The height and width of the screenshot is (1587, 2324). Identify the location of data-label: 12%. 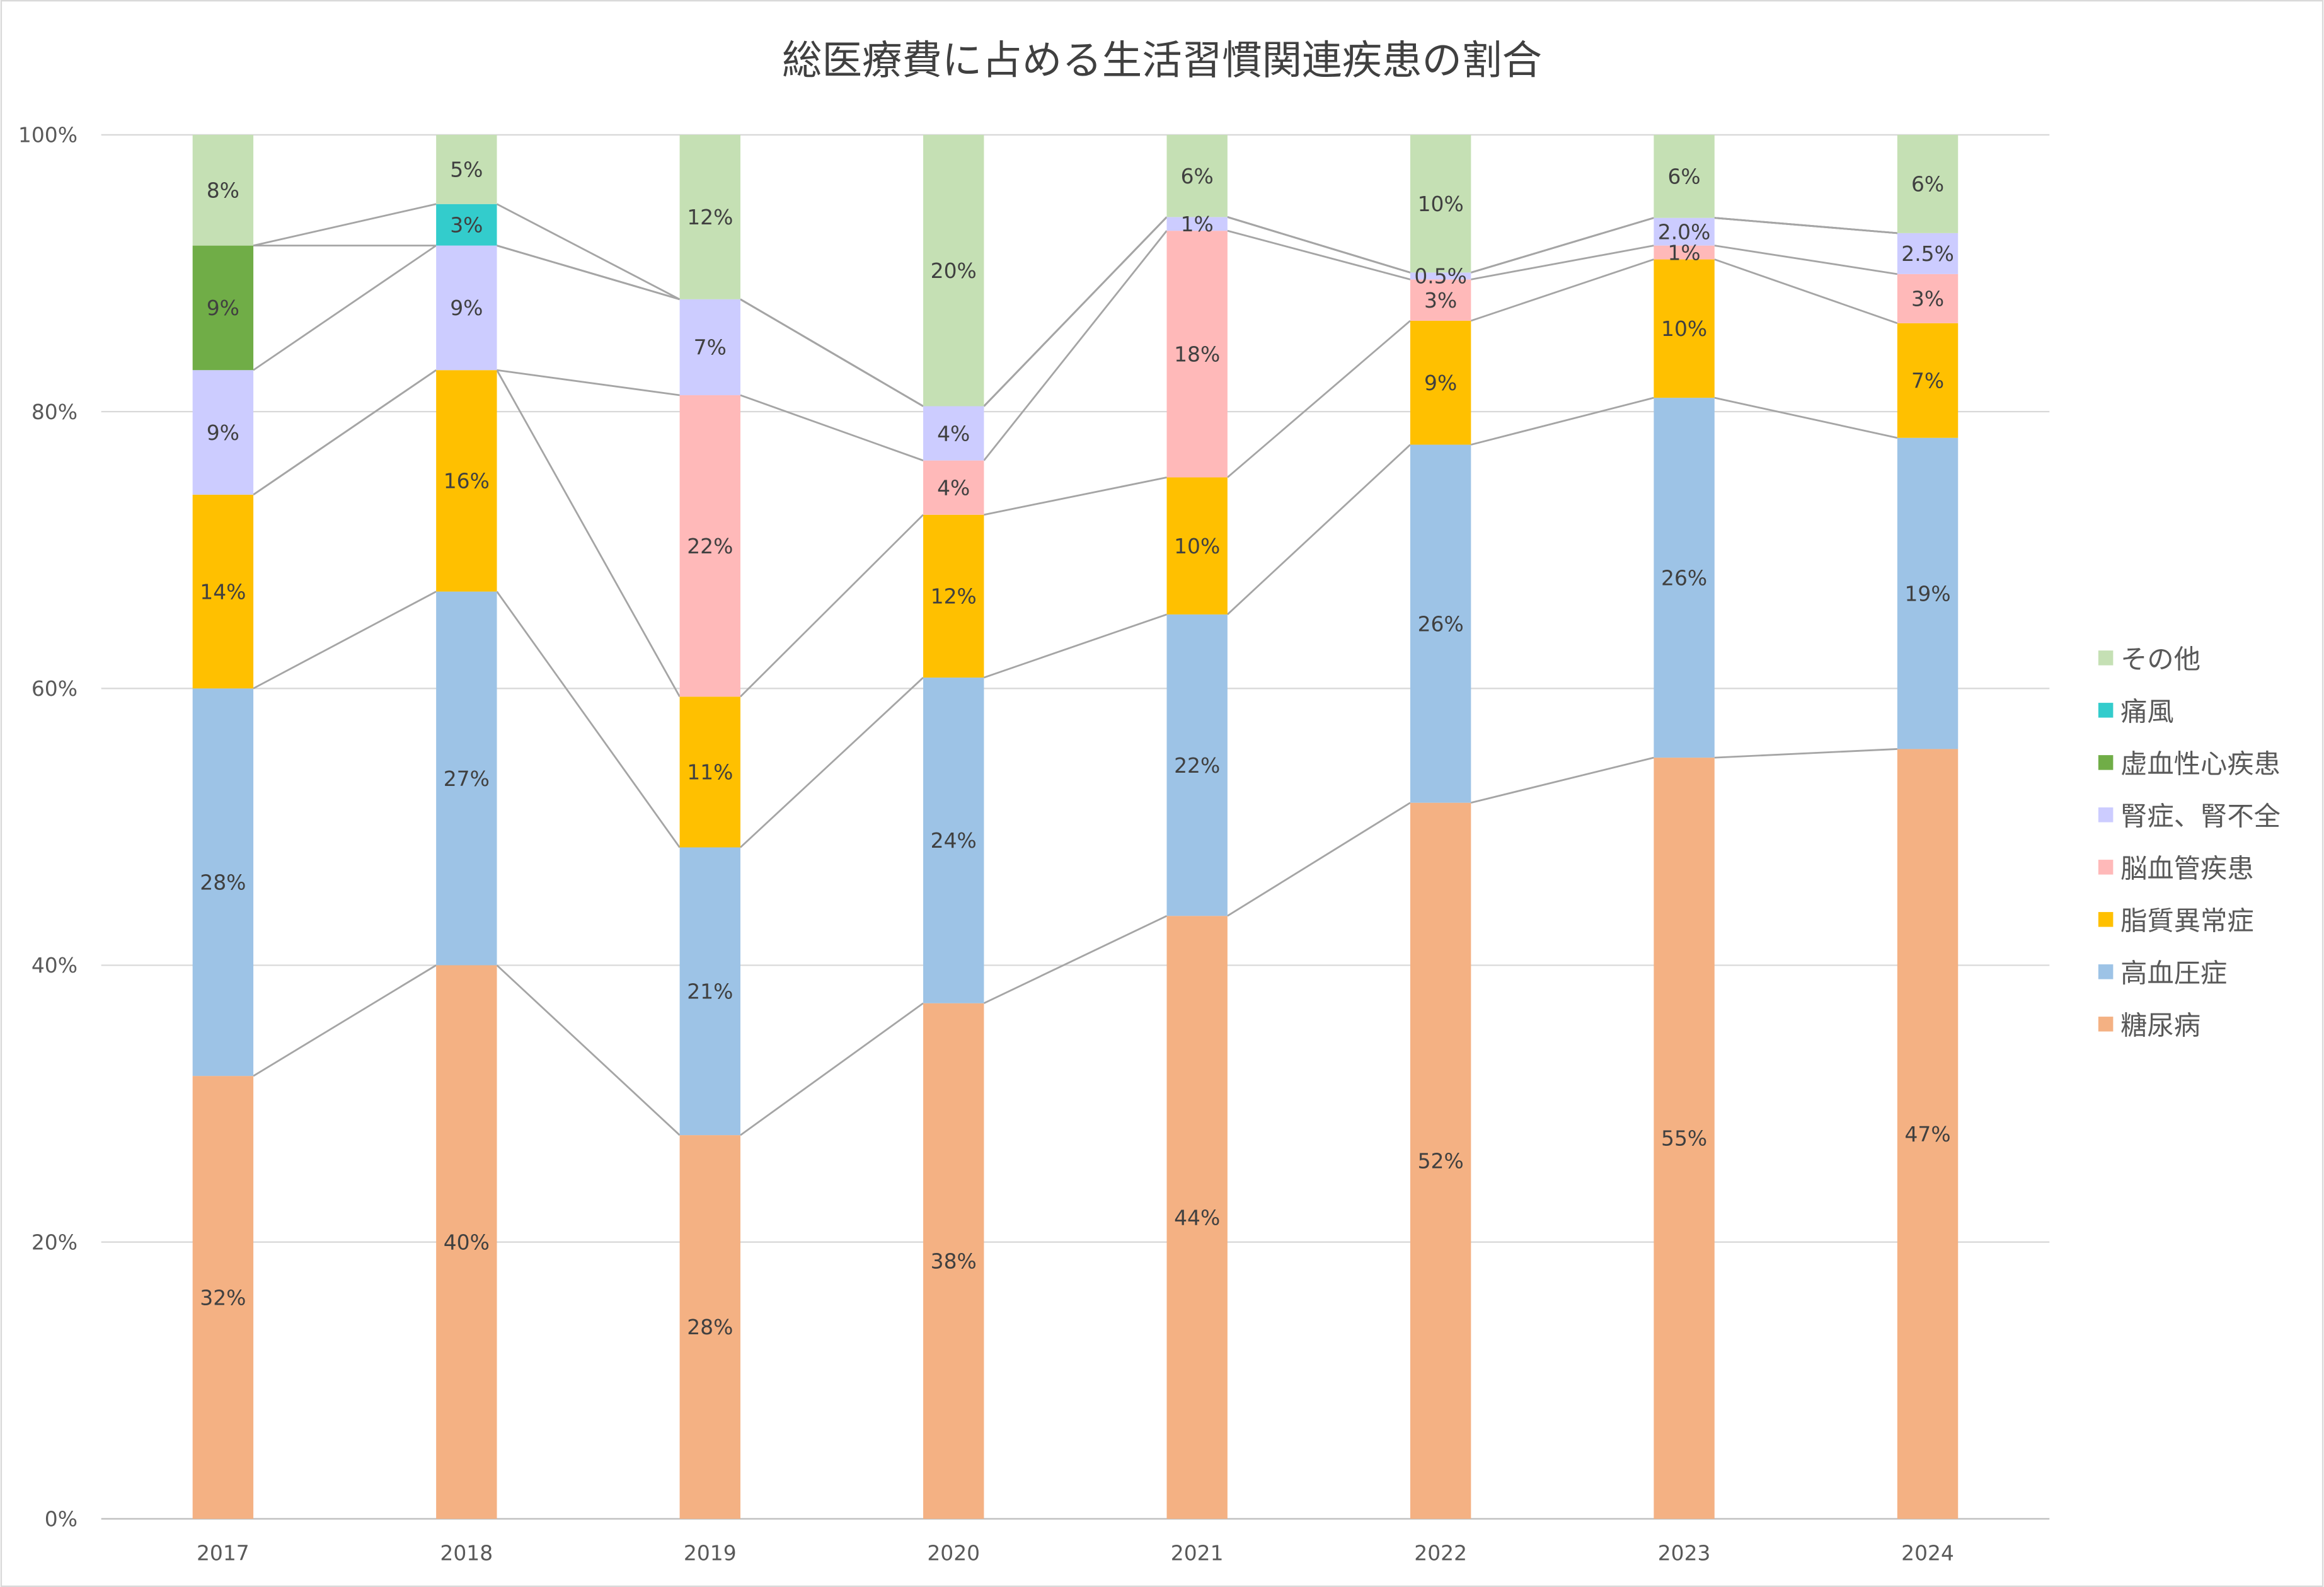
(710, 217).